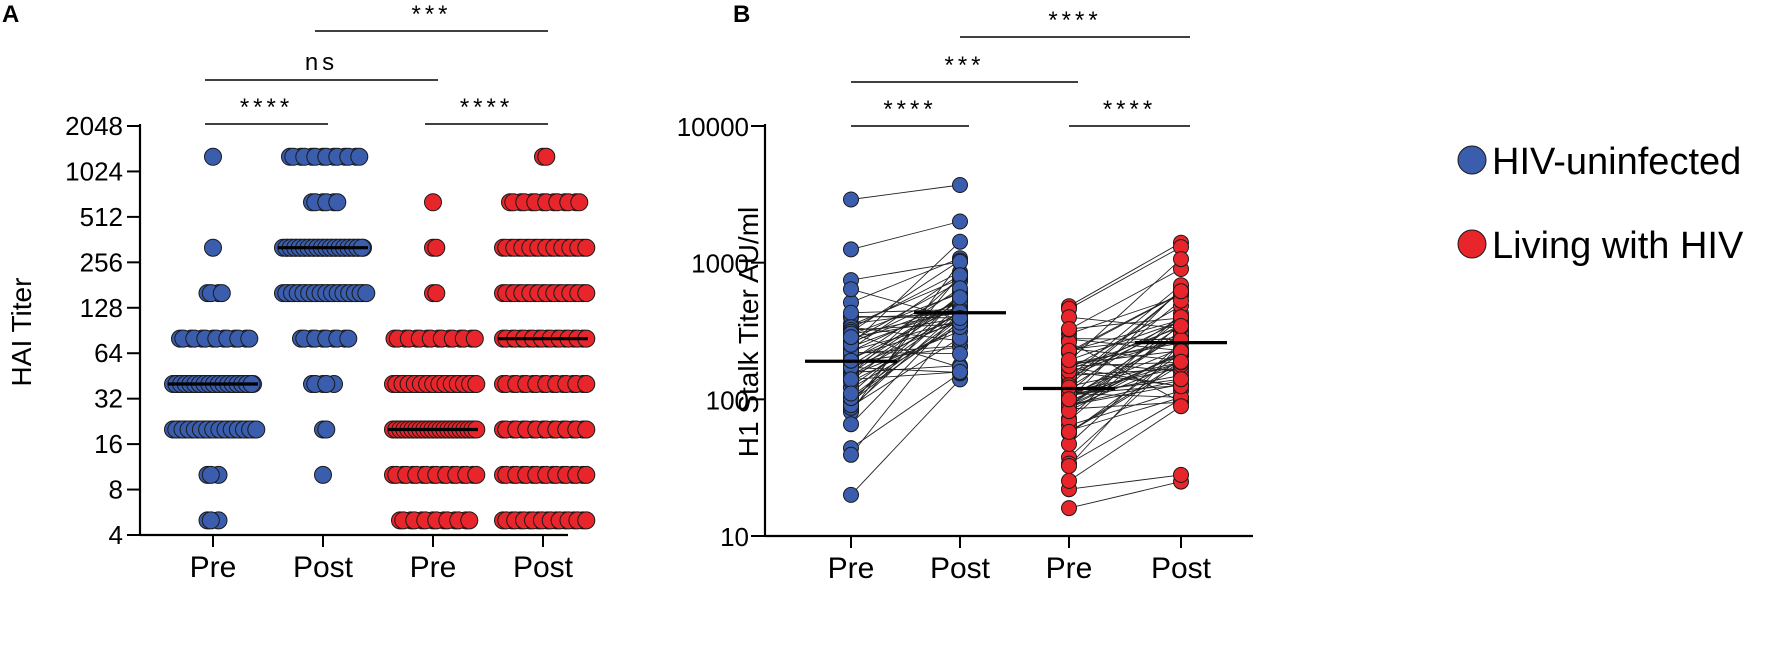 The height and width of the screenshot is (657, 1779). What do you see at coordinates (734, 537) in the screenshot?
I see `panel-b-y-tick-label: 10` at bounding box center [734, 537].